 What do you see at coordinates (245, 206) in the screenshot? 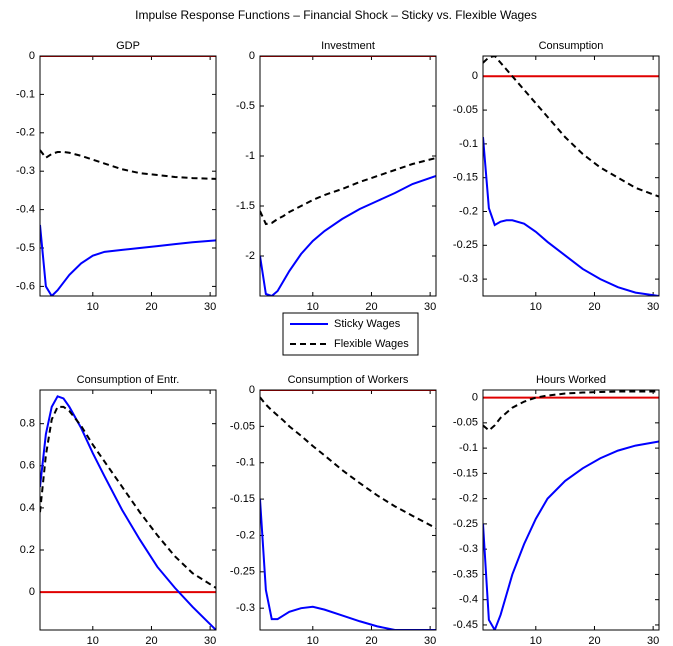
I see `y-tick-label: -1.5` at bounding box center [245, 206].